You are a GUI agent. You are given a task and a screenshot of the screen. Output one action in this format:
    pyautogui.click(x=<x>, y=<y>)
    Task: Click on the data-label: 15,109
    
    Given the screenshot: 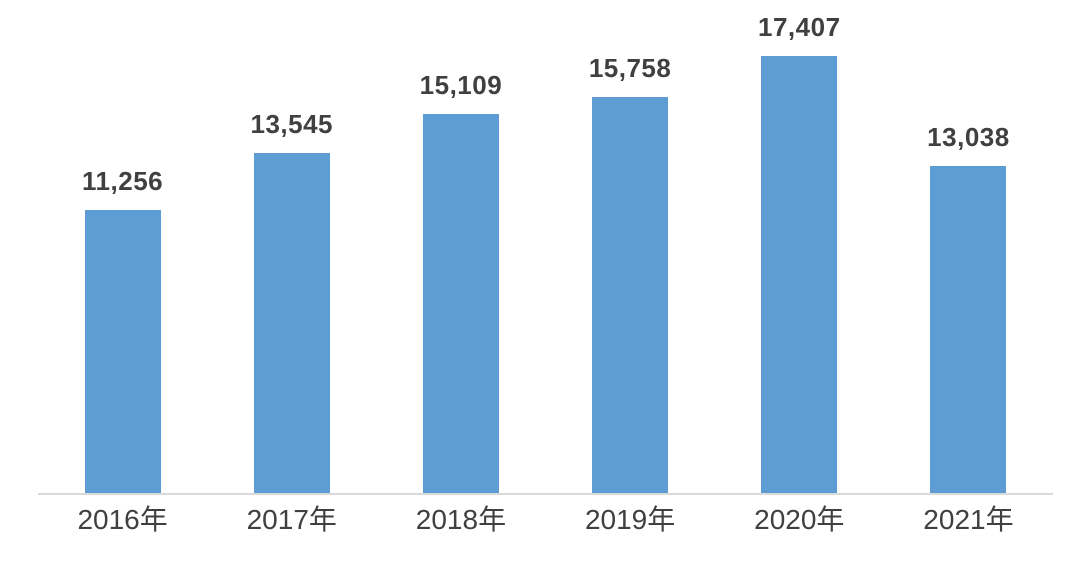 What is the action you would take?
    pyautogui.click(x=461, y=85)
    